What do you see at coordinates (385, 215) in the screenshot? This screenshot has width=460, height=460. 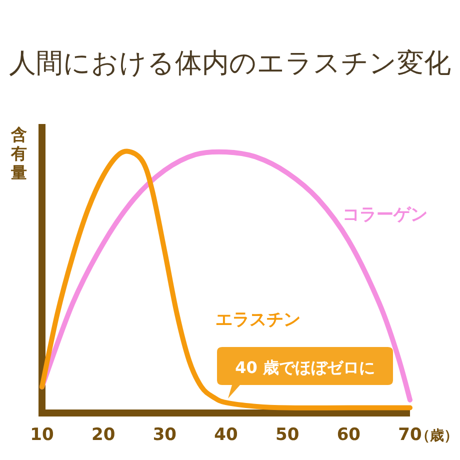 I see `series-label: コラーゲン` at bounding box center [385, 215].